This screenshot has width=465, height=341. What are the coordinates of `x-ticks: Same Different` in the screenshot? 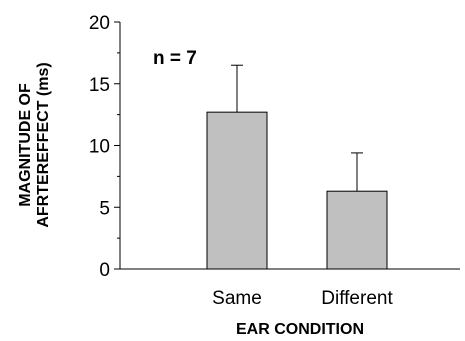 It's located at (302, 298).